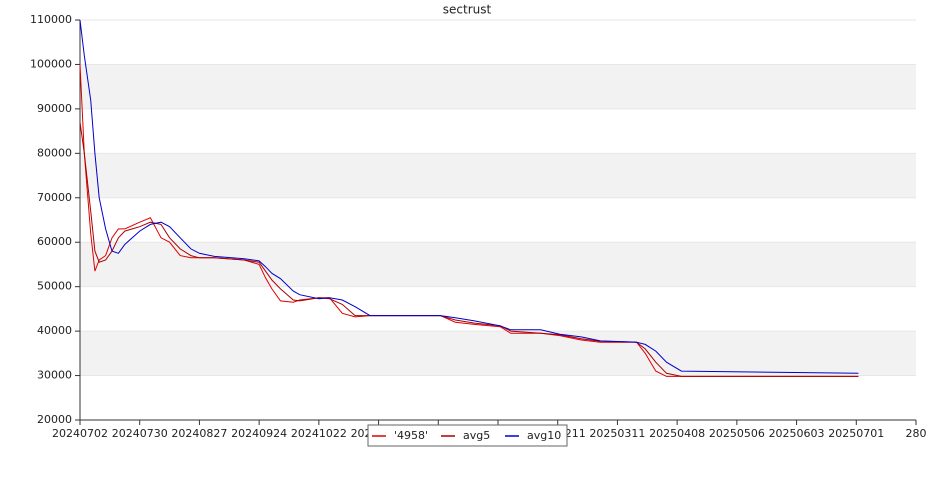 Image resolution: width=935 pixels, height=500 pixels. What do you see at coordinates (856, 433) in the screenshot?
I see `x-tick-label: 20250701` at bounding box center [856, 433].